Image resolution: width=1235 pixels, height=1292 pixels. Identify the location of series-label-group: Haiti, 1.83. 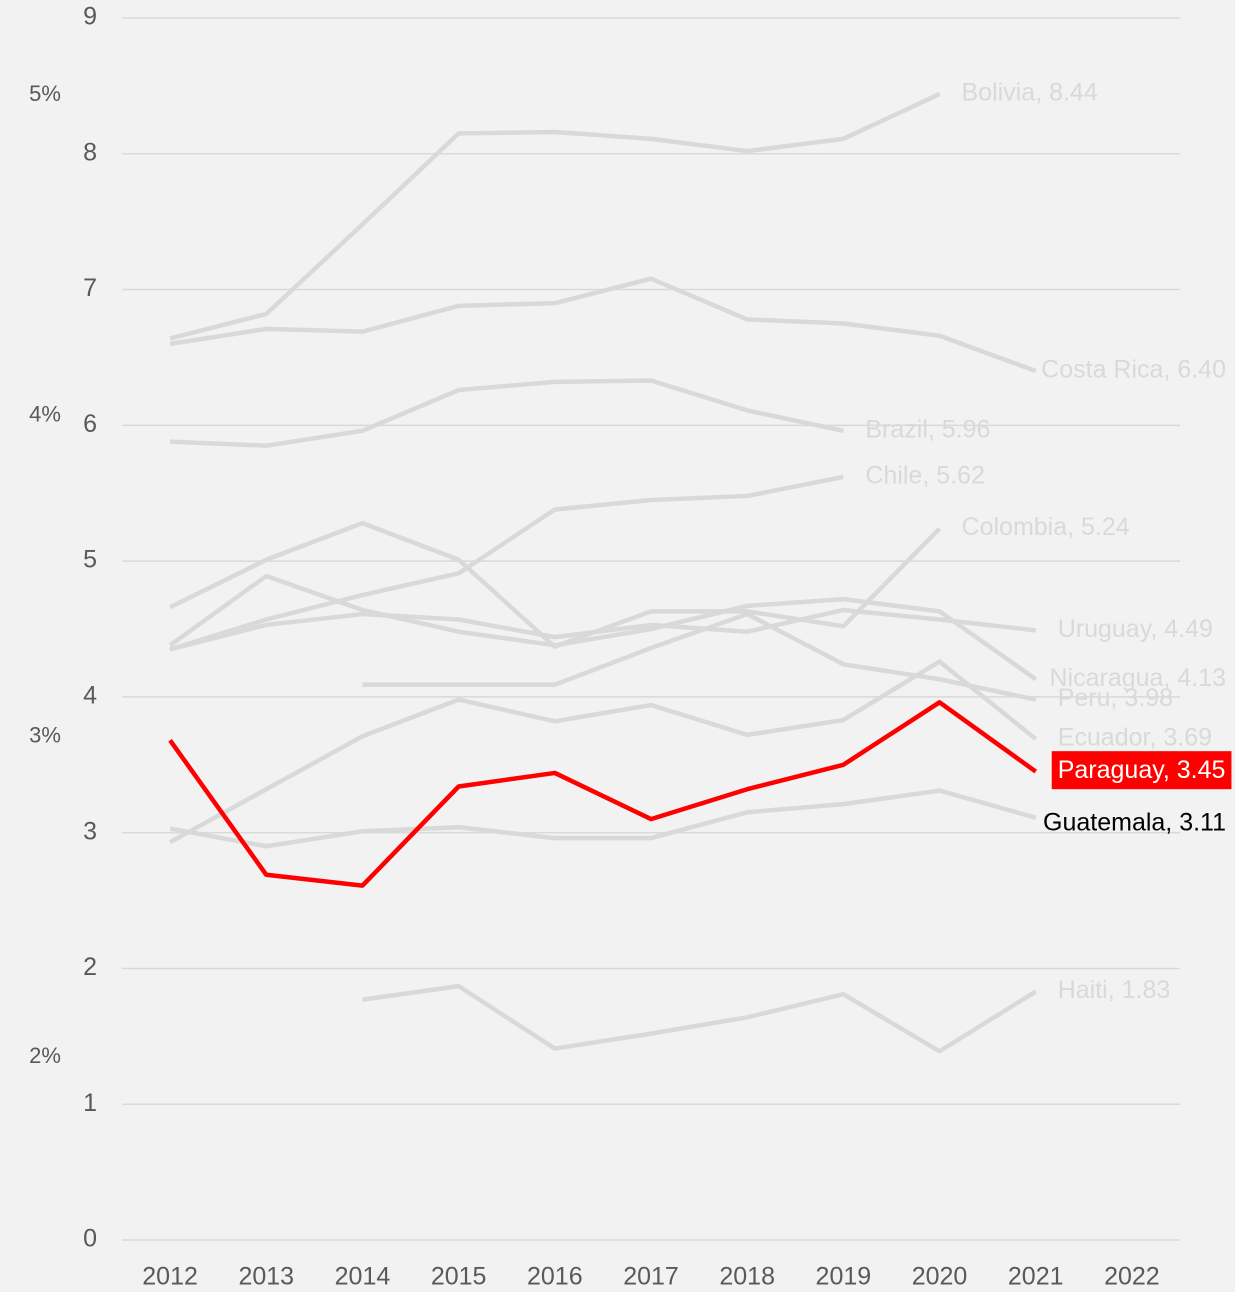
(1114, 990).